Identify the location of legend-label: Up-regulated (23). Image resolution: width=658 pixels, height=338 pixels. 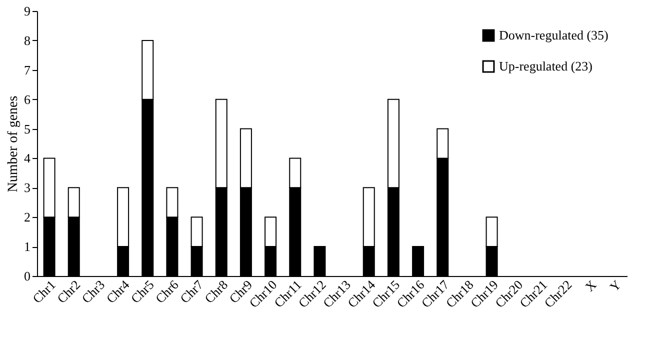
(545, 66).